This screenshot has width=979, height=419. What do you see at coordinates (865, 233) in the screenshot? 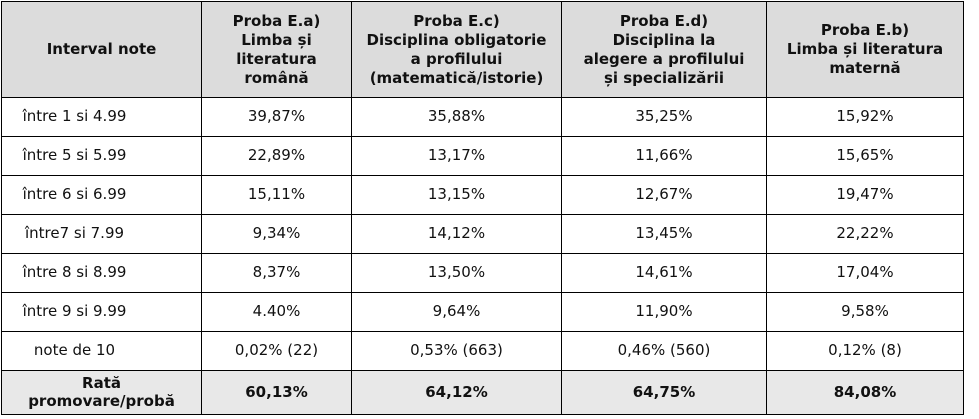
I see `cell-eb: 22,22%` at bounding box center [865, 233].